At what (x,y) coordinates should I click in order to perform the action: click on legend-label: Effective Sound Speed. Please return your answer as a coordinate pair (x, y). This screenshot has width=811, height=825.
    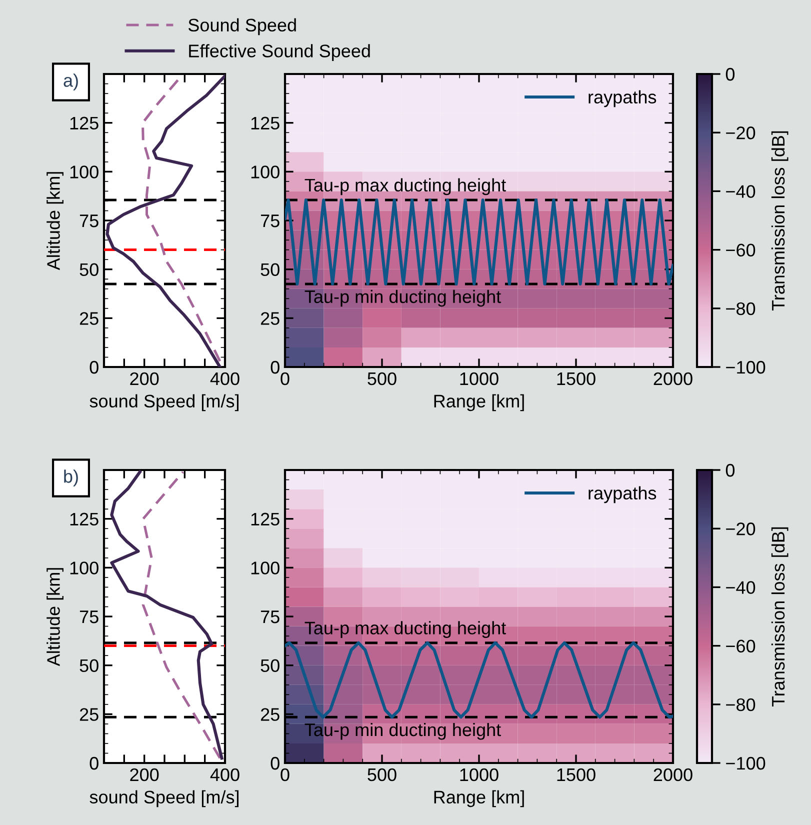
    Looking at the image, I should click on (279, 52).